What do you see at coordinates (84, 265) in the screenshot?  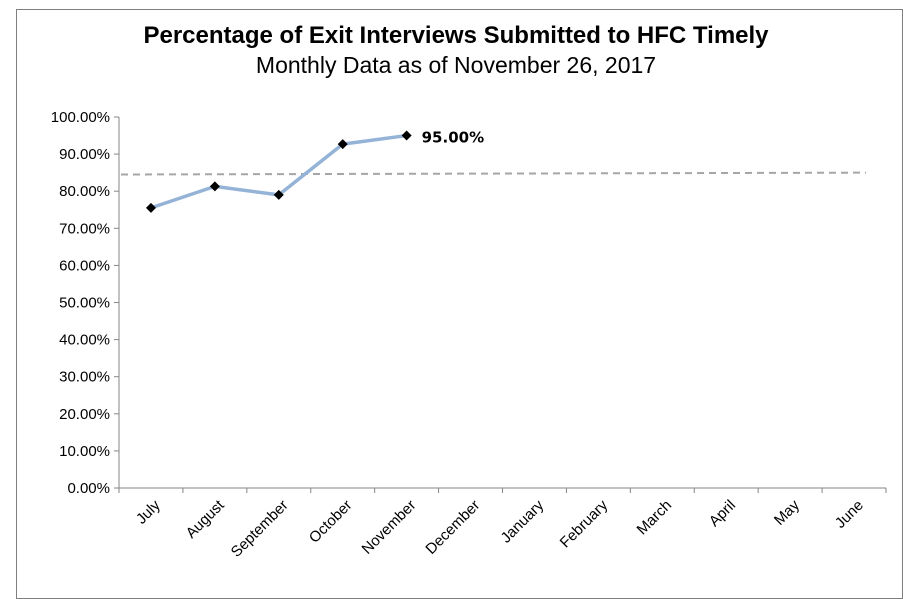 I see `y-tick-label: 60.00%` at bounding box center [84, 265].